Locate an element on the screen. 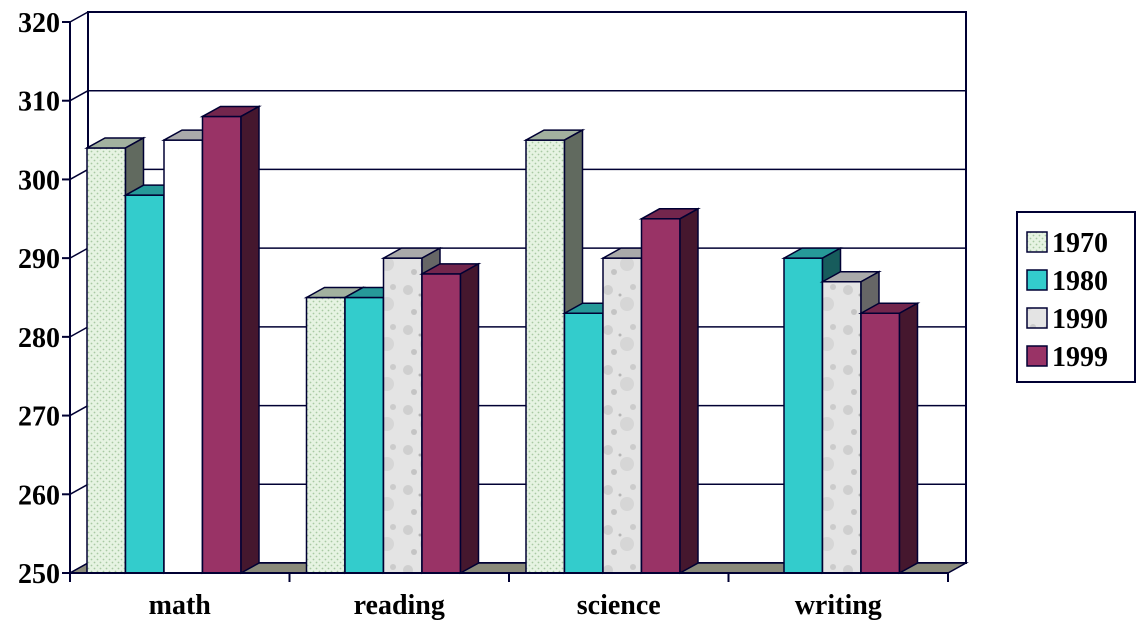  bar-reading-1999 is located at coordinates (450, 418).